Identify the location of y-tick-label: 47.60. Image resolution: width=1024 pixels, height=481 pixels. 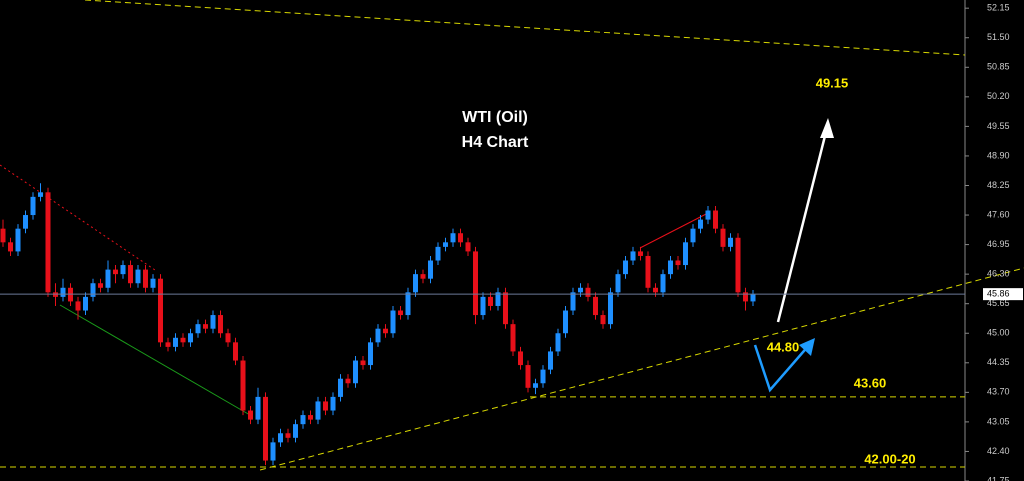
(998, 214).